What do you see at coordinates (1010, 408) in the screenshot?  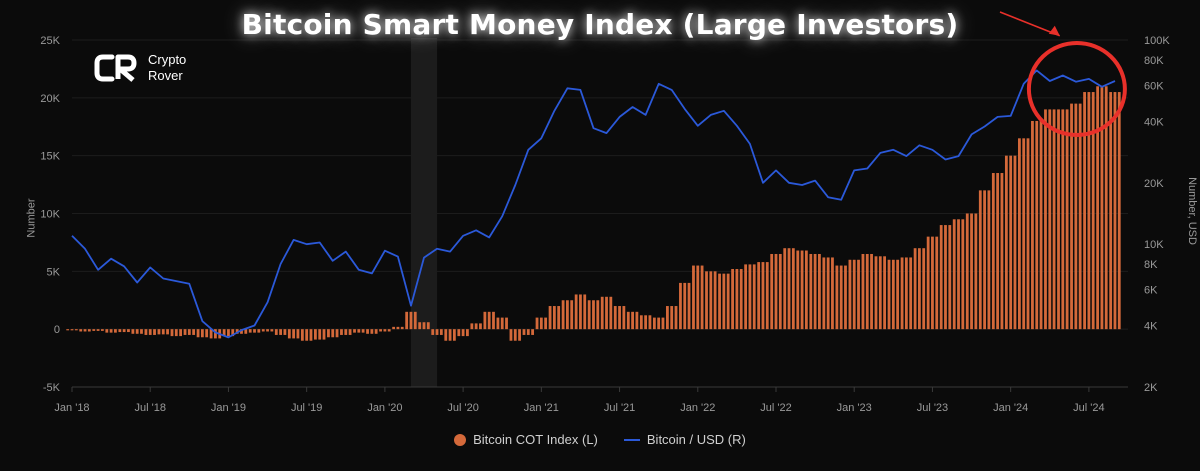 I see `x-tick-label: Jan '24` at bounding box center [1010, 408].